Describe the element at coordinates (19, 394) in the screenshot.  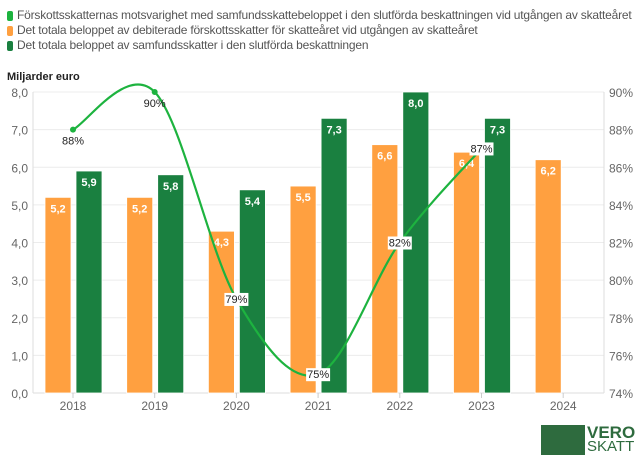
I see `y-tick-label: 0,0` at that location.